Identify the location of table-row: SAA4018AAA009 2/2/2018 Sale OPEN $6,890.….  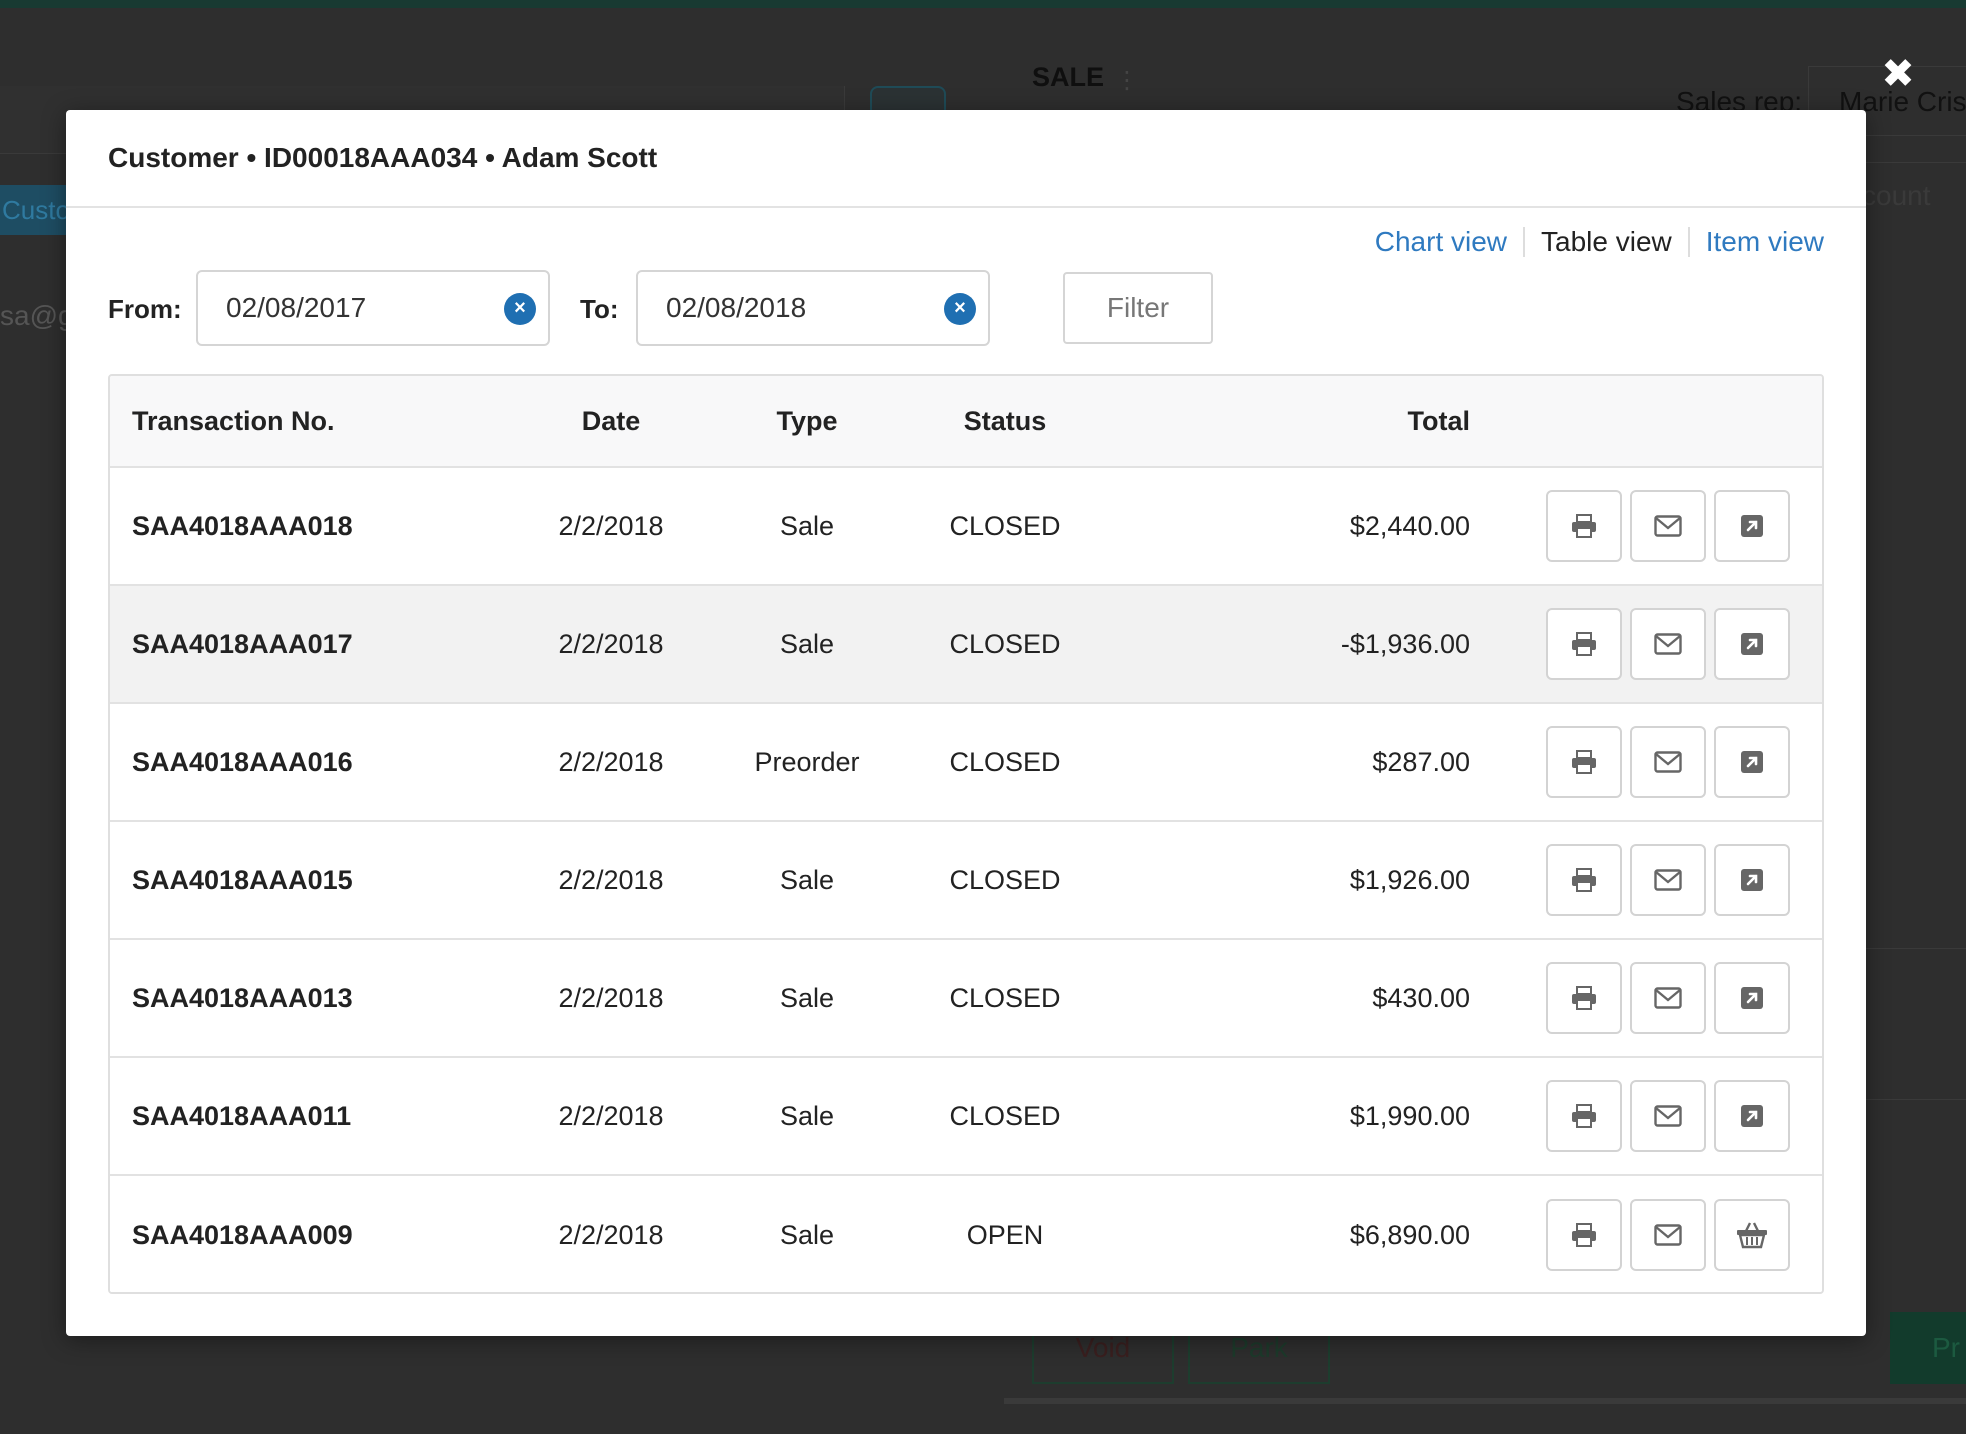
(966, 1234).